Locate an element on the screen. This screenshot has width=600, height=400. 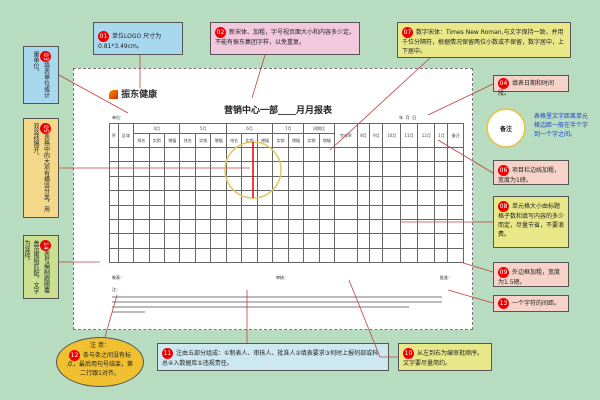
magnifier: 备注 is located at coordinates (506, 128).